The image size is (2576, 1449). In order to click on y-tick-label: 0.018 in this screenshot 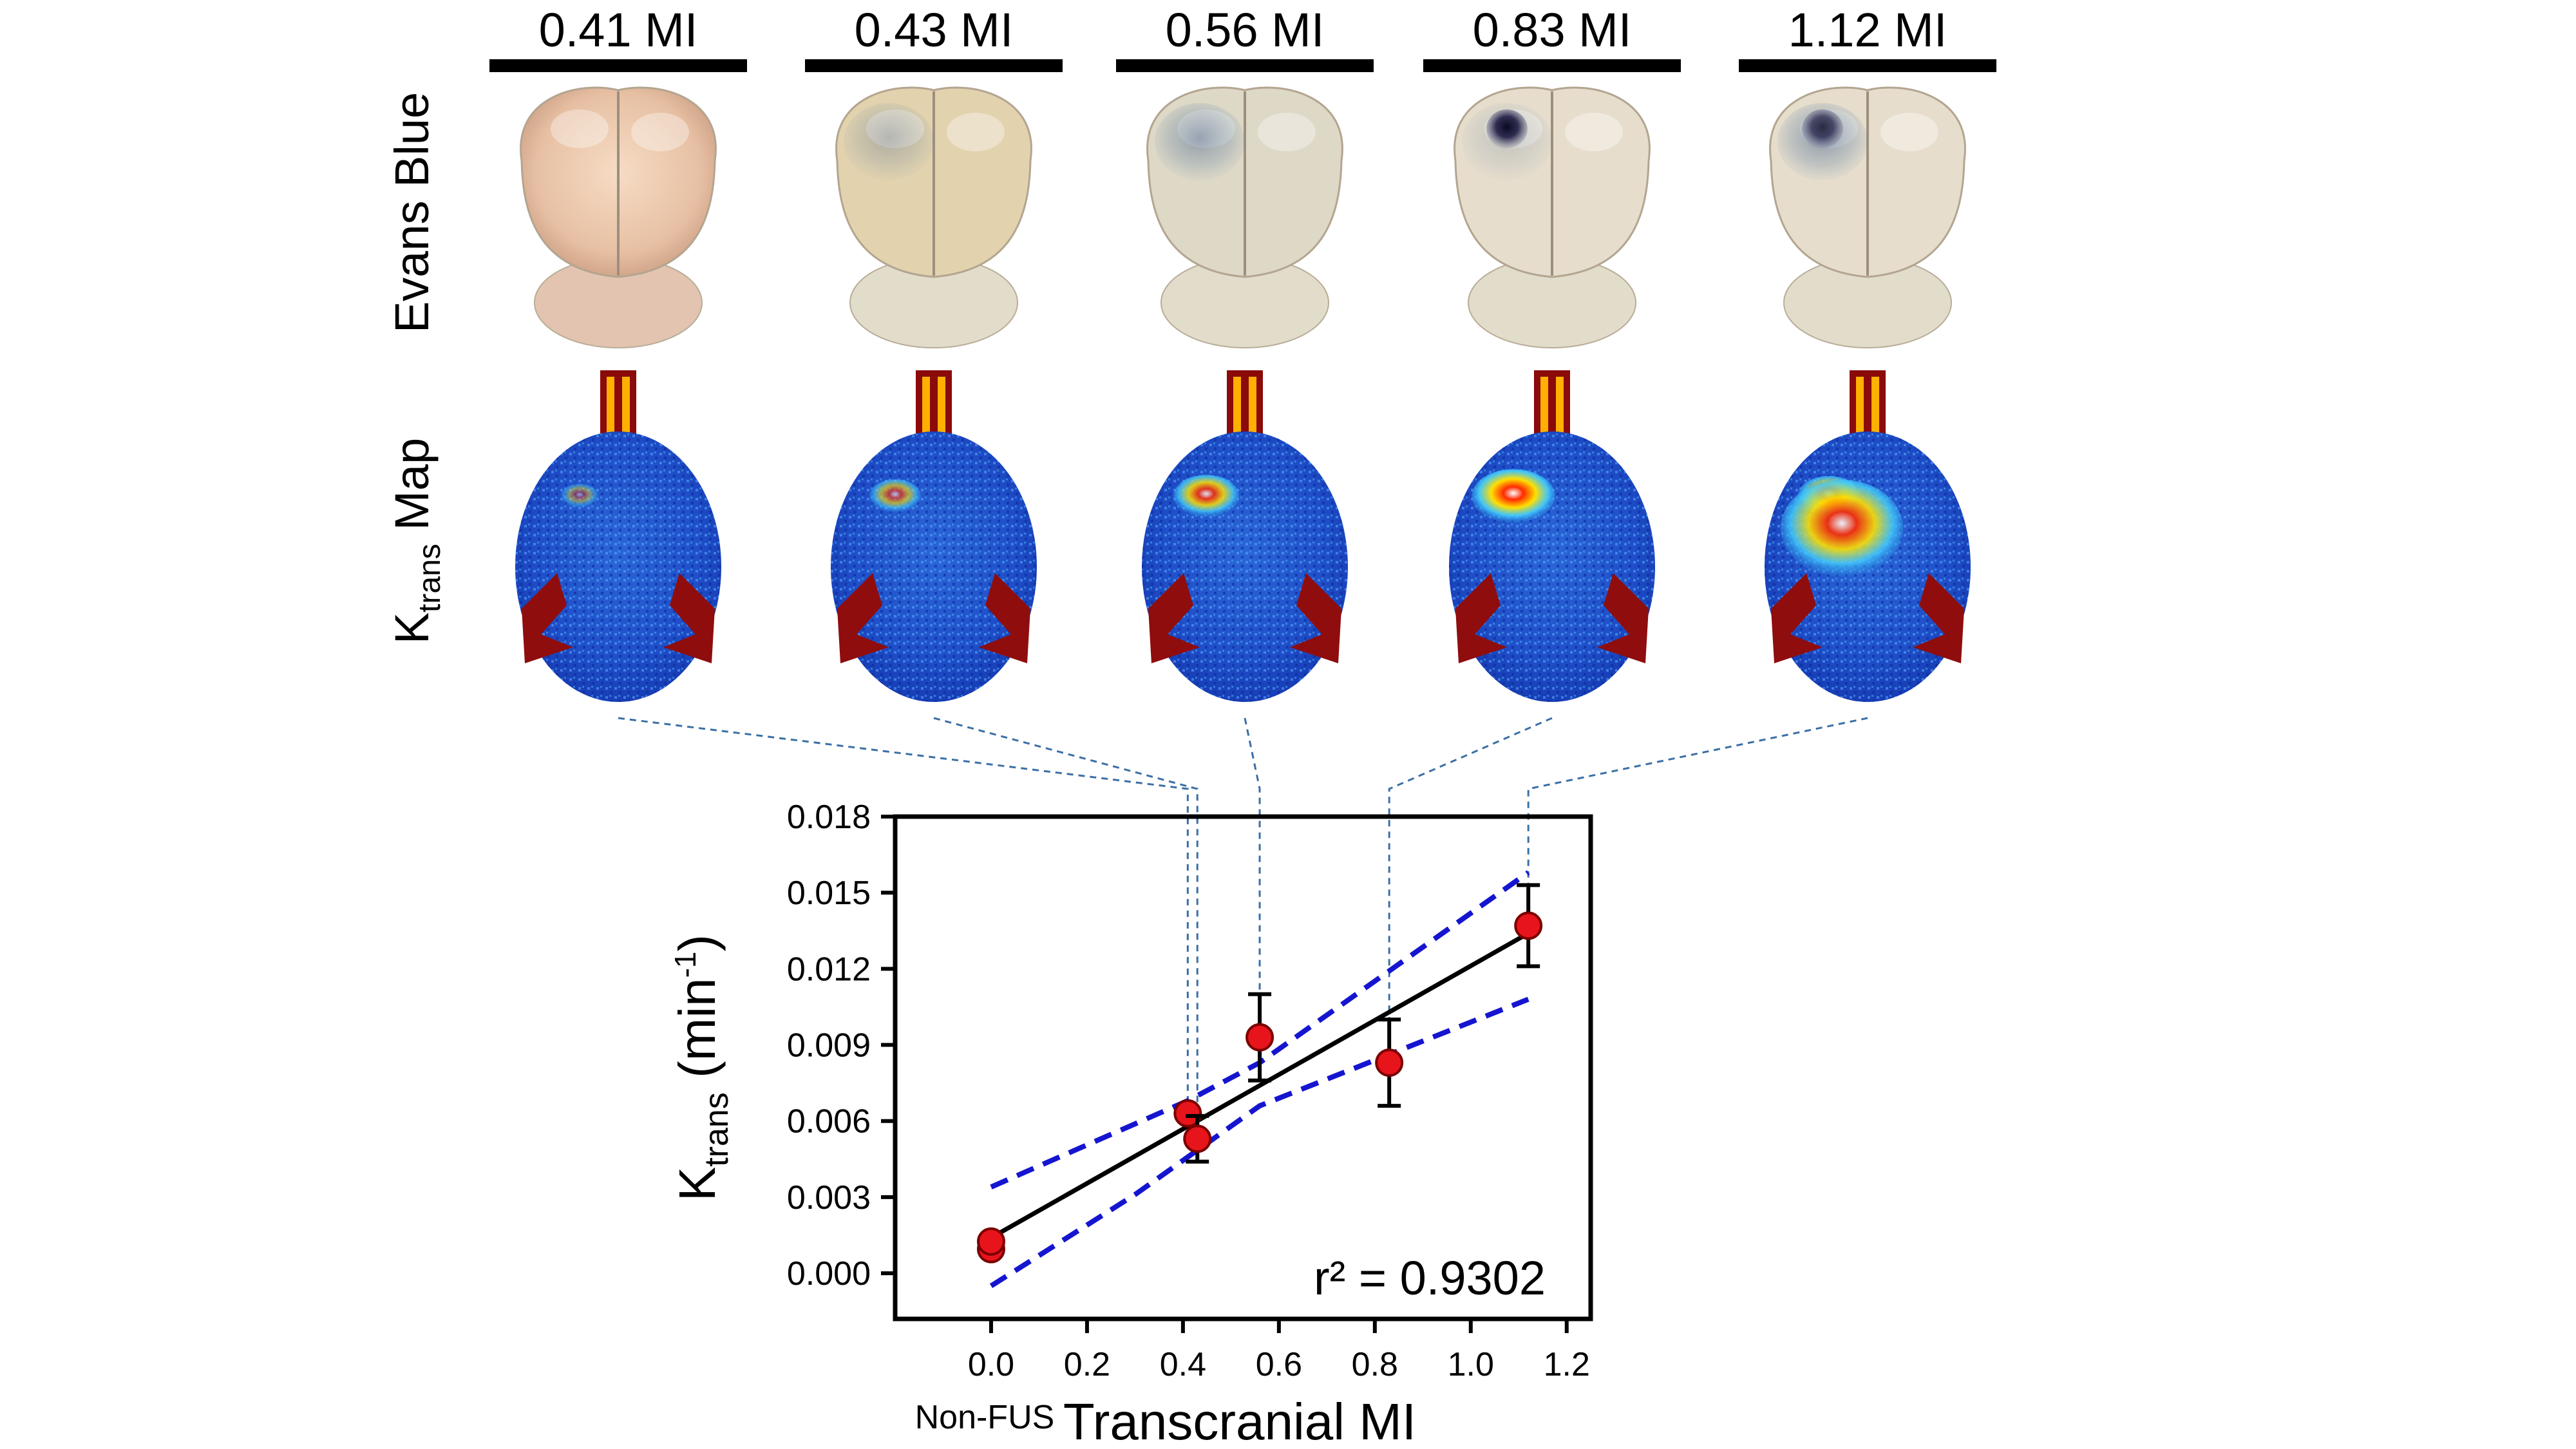, I will do `click(829, 817)`.